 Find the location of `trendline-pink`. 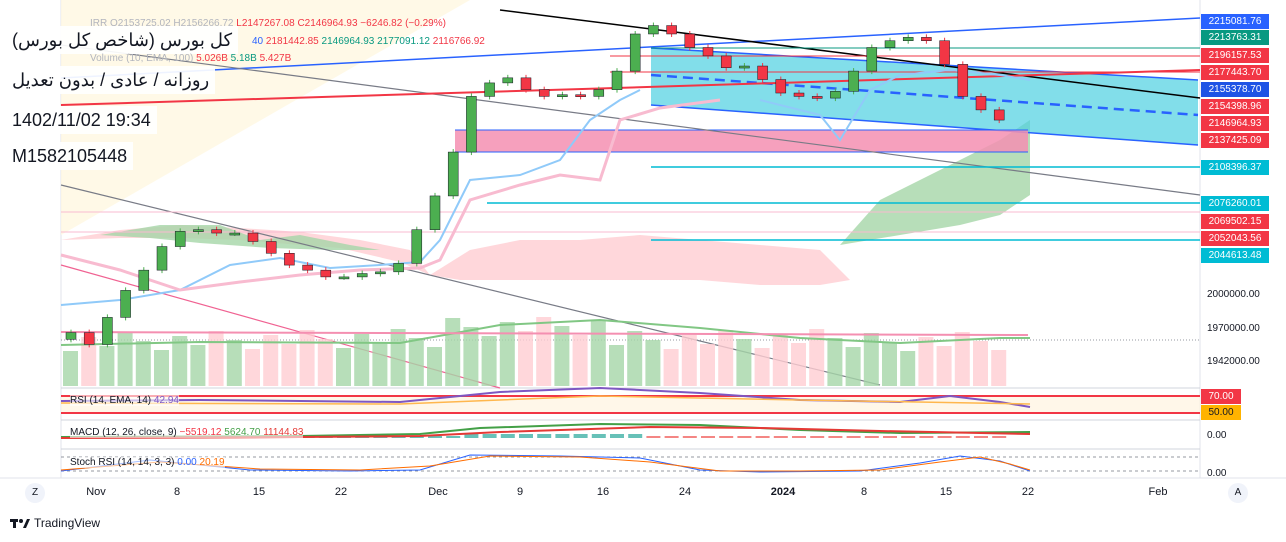

trendline-pink is located at coordinates (280, 326).